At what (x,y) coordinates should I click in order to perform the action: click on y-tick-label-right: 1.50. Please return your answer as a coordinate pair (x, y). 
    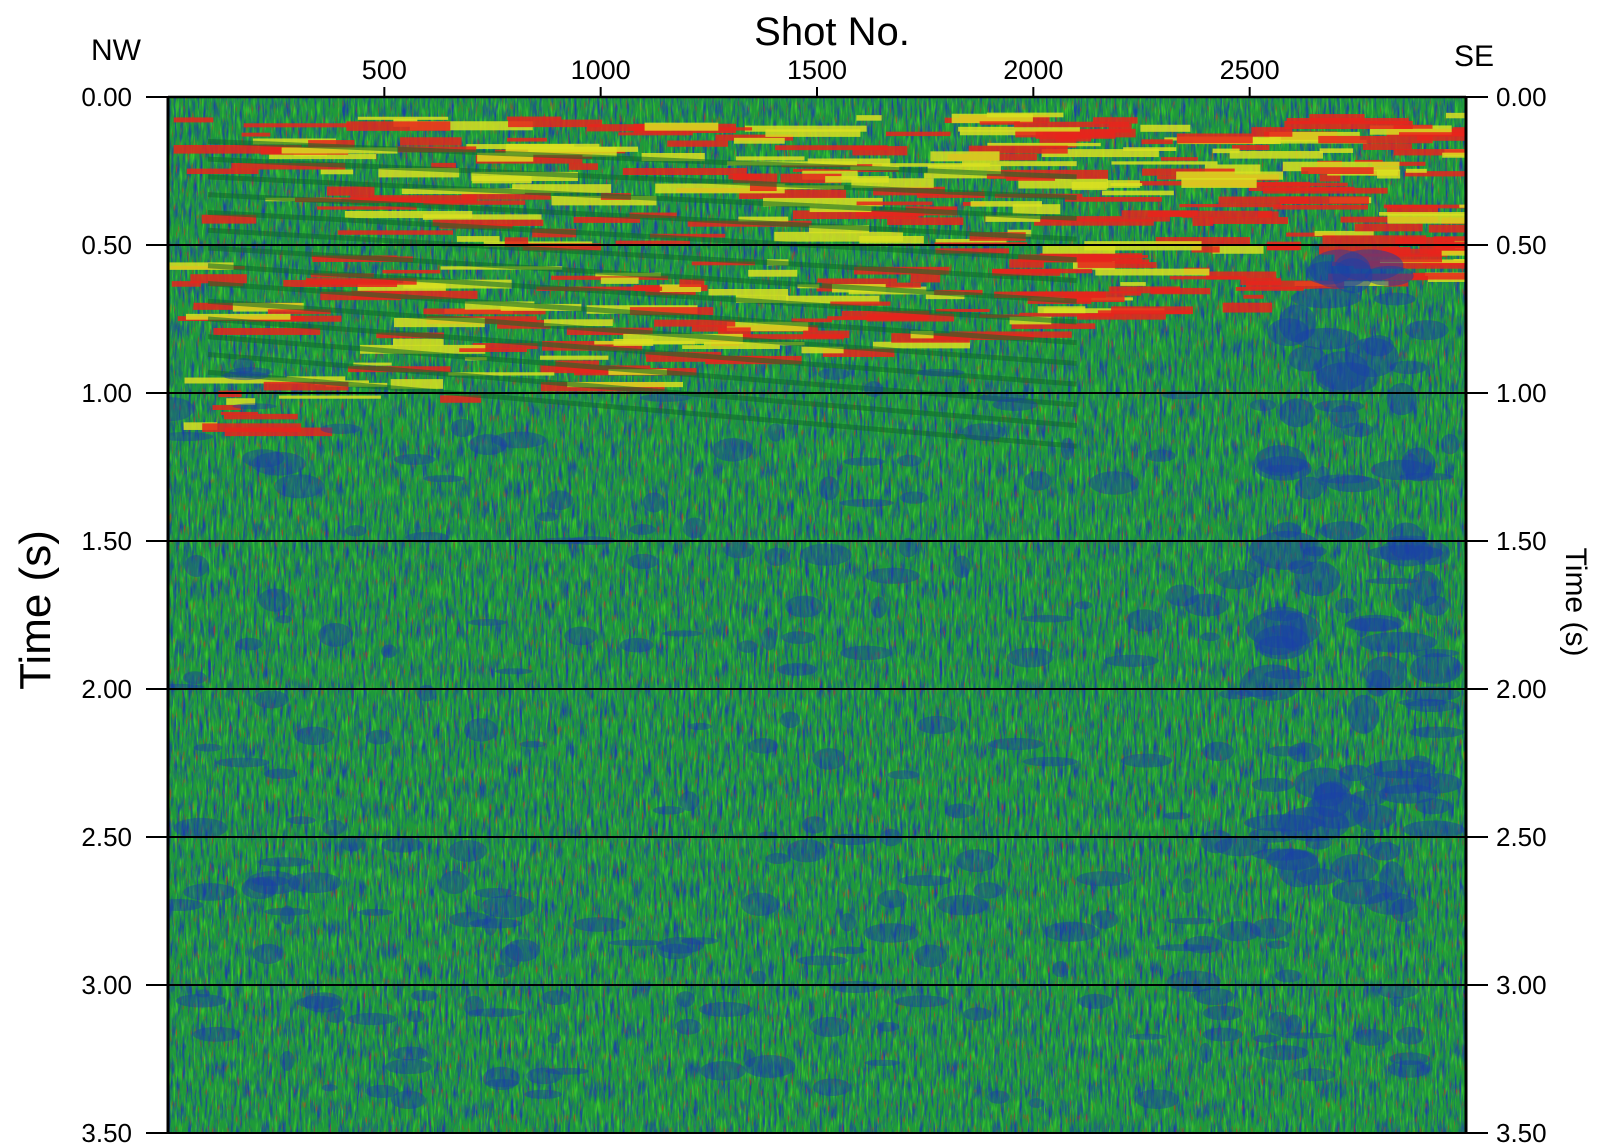
    Looking at the image, I should click on (1521, 541).